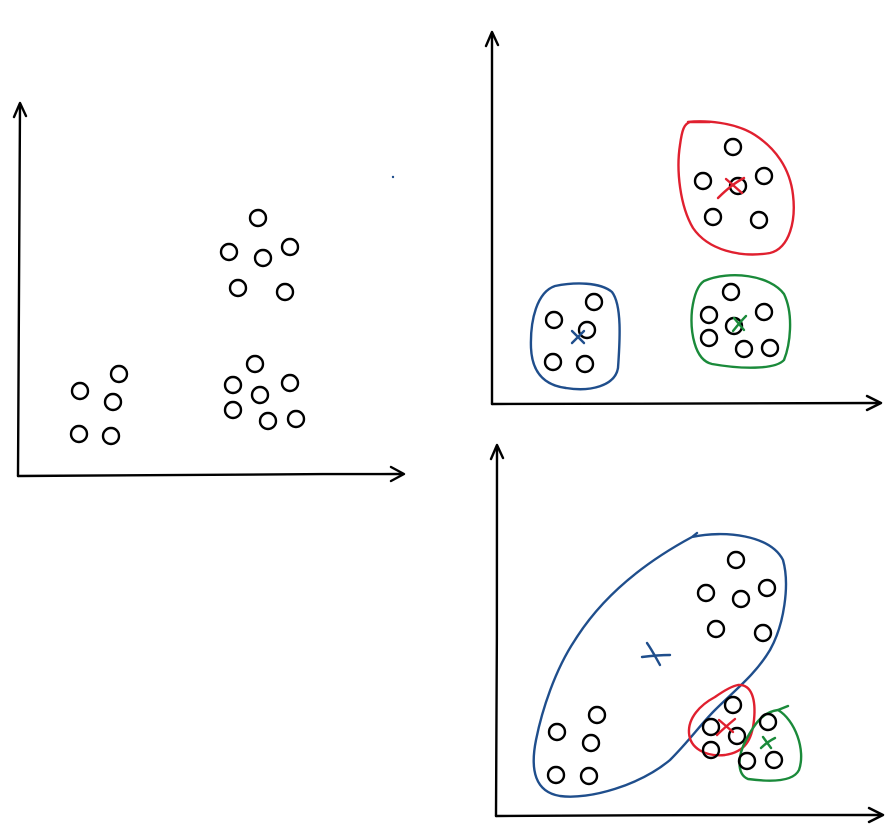 The image size is (896, 837). I want to click on cluster-blue, so click(575, 336).